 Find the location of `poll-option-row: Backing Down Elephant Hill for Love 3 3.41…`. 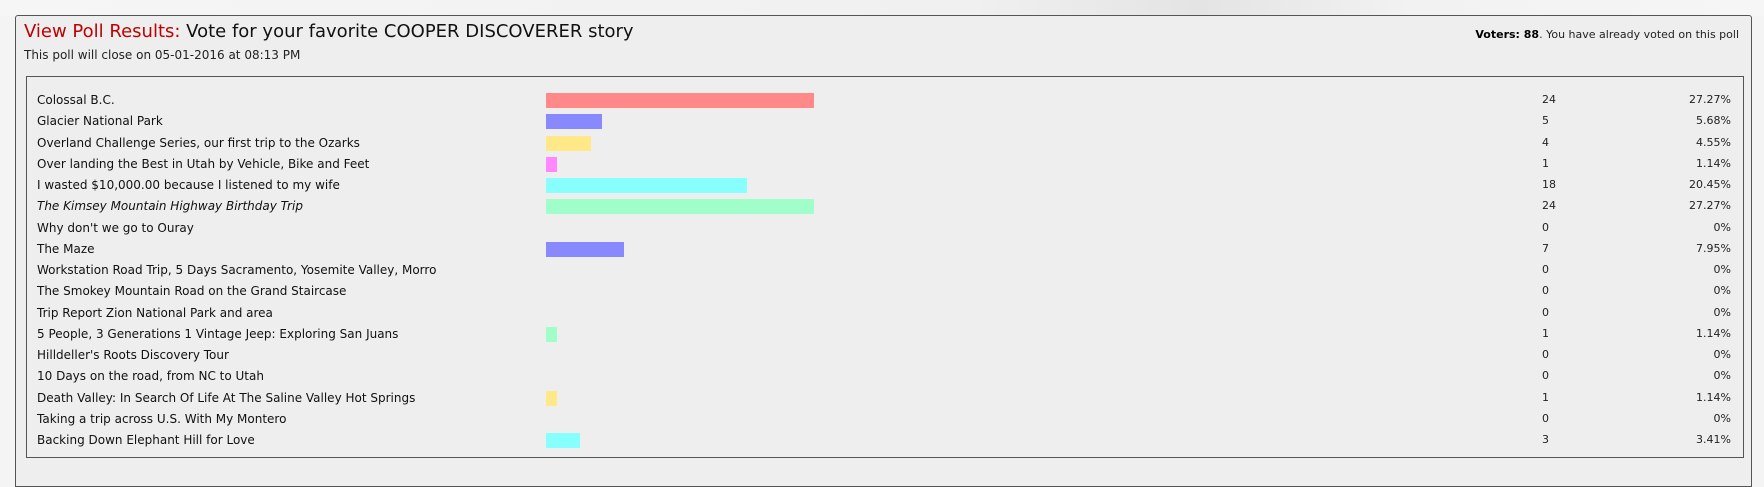

poll-option-row: Backing Down Elephant Hill for Love 3 3.41… is located at coordinates (885, 440).